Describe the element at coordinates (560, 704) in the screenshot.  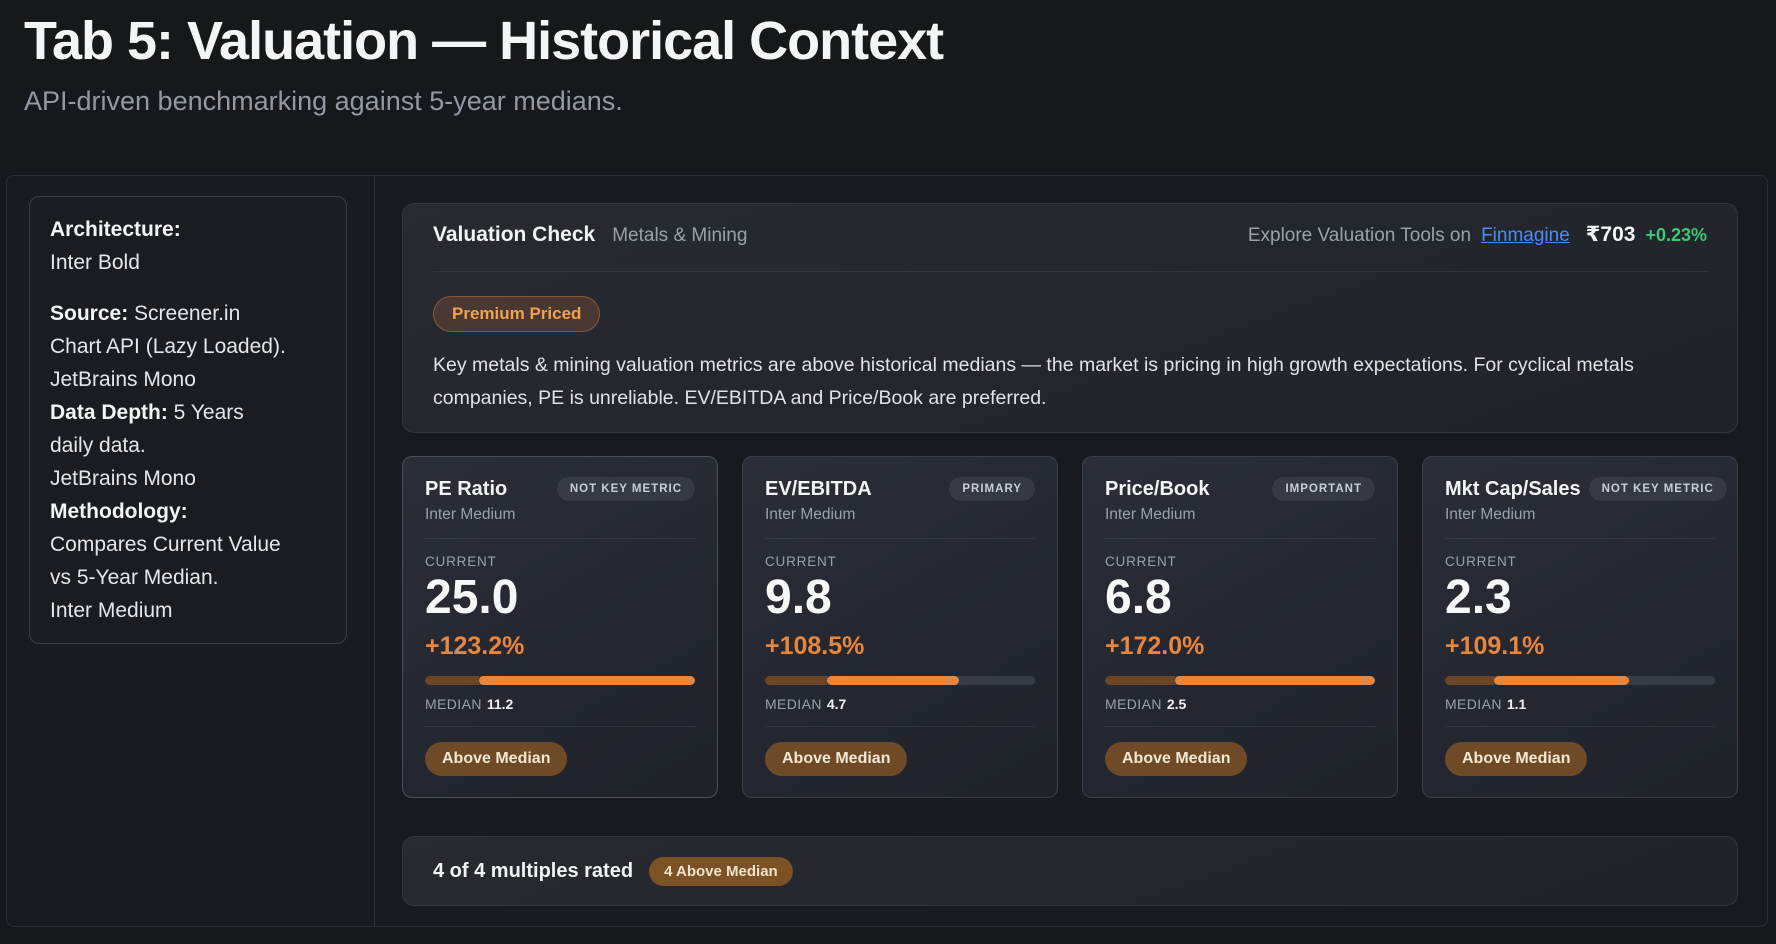
I see `median-row: MEDIAN 11.2` at that location.